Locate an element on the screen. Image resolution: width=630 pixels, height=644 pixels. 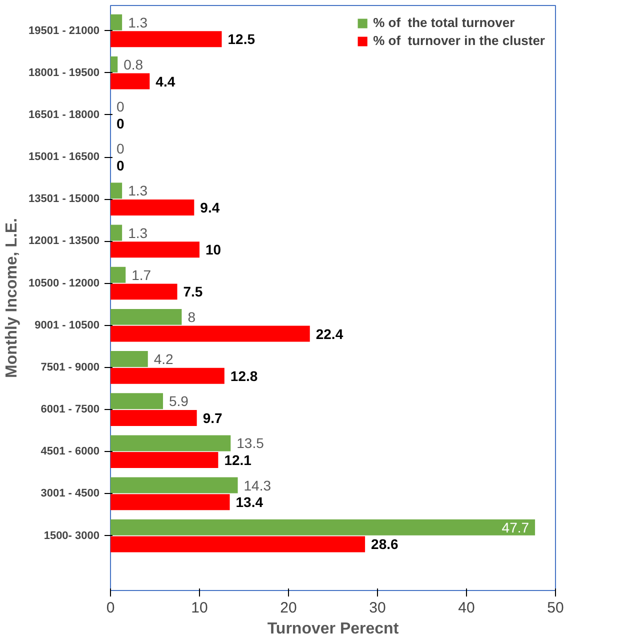
y-tick-label: 3001 - 4500 is located at coordinates (70, 494).